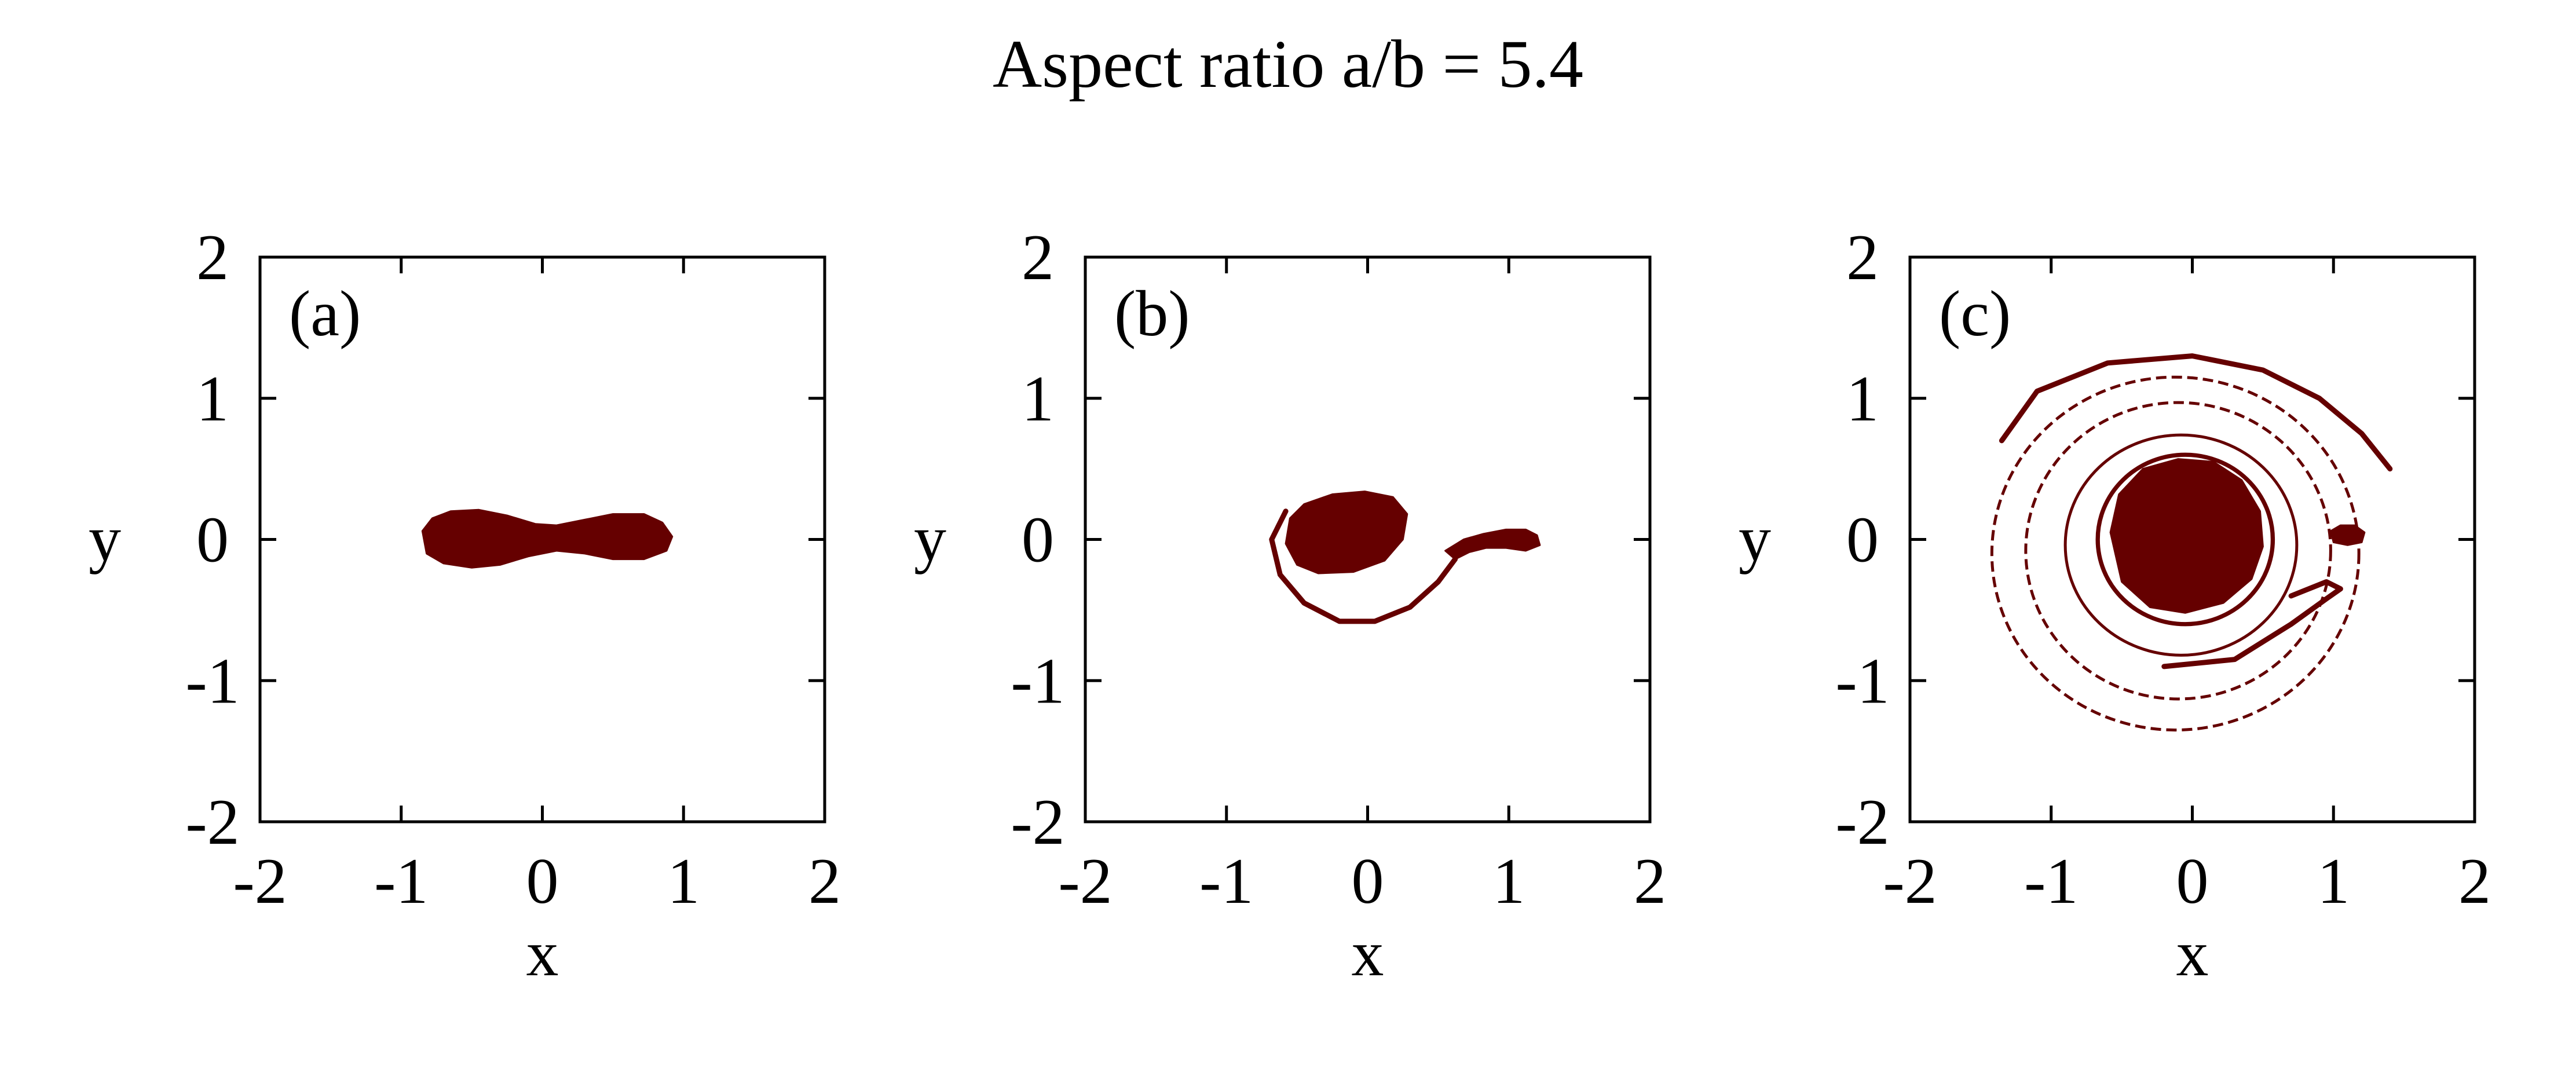 Image resolution: width=2576 pixels, height=1087 pixels. What do you see at coordinates (325, 314) in the screenshot?
I see `panel-label: (a)` at bounding box center [325, 314].